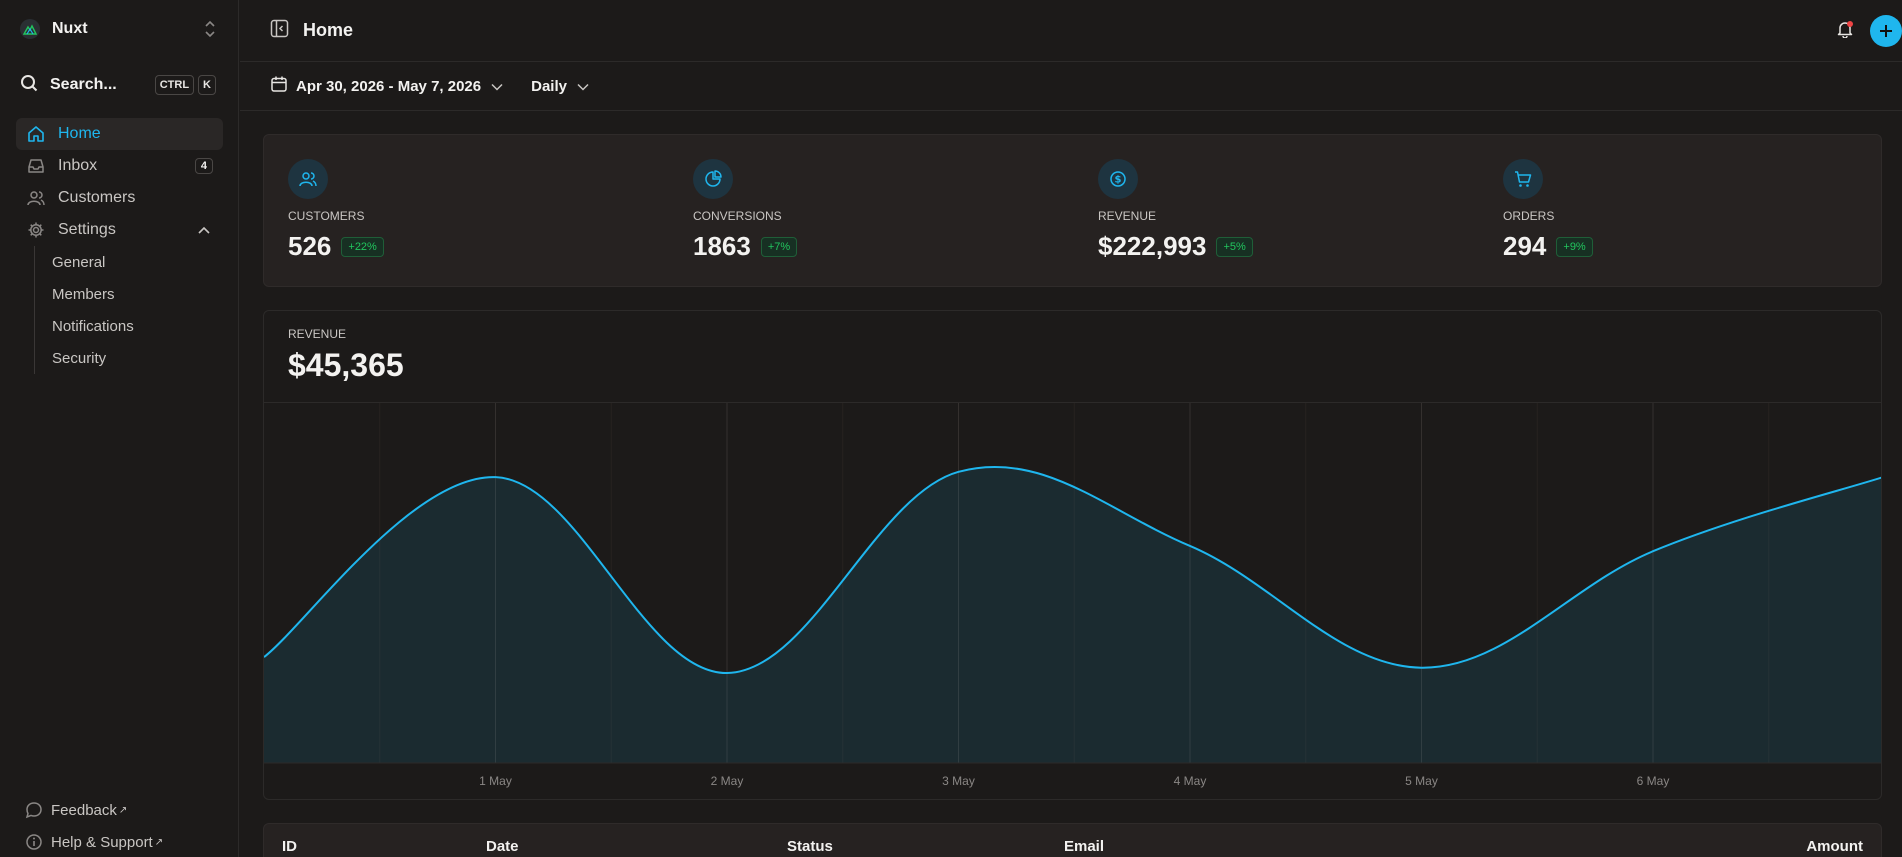 The image size is (1902, 857). I want to click on period-select: Daily, so click(560, 86).